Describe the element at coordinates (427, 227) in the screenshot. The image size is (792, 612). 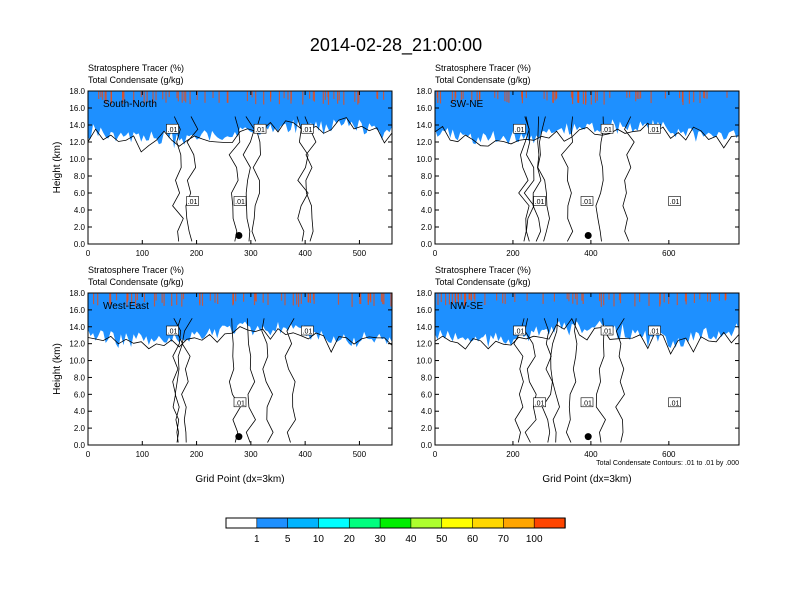
I see `y-tick-label: 2.0` at that location.